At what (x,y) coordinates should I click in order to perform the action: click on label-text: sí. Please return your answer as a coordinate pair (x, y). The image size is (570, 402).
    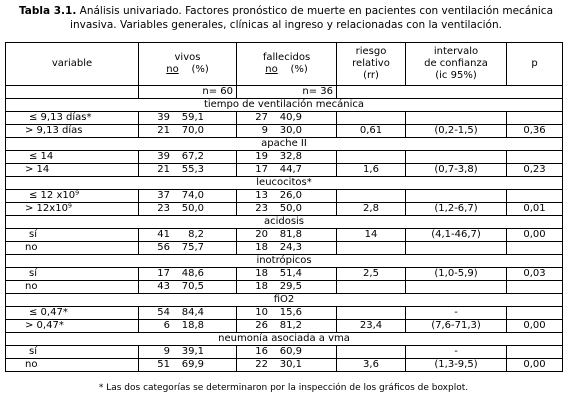
    Looking at the image, I should click on (33, 274).